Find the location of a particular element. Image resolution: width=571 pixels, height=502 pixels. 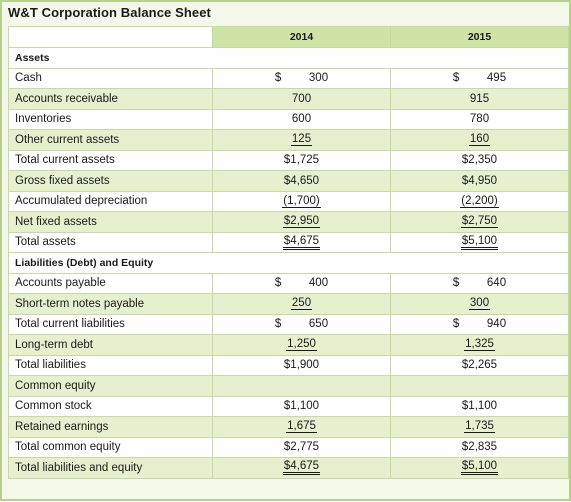

value-cell-2014: $300 is located at coordinates (301, 78).